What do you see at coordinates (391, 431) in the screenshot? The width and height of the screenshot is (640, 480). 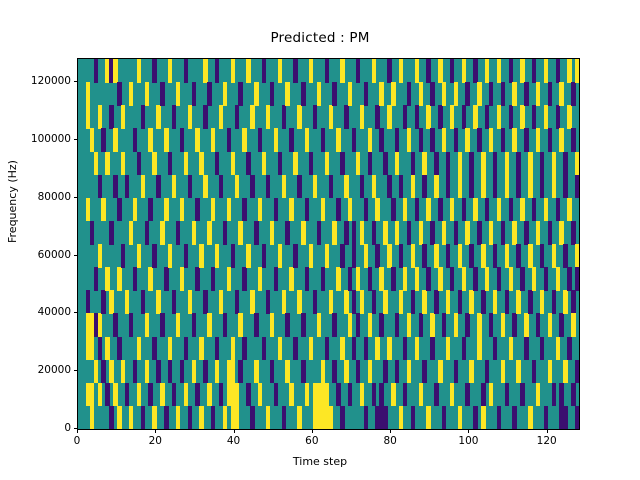 I see `x-tick-mark` at bounding box center [391, 431].